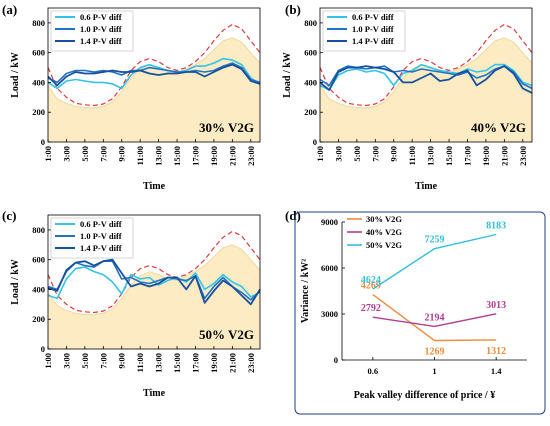  I want to click on legend-label: 50% V2G, so click(384, 245).